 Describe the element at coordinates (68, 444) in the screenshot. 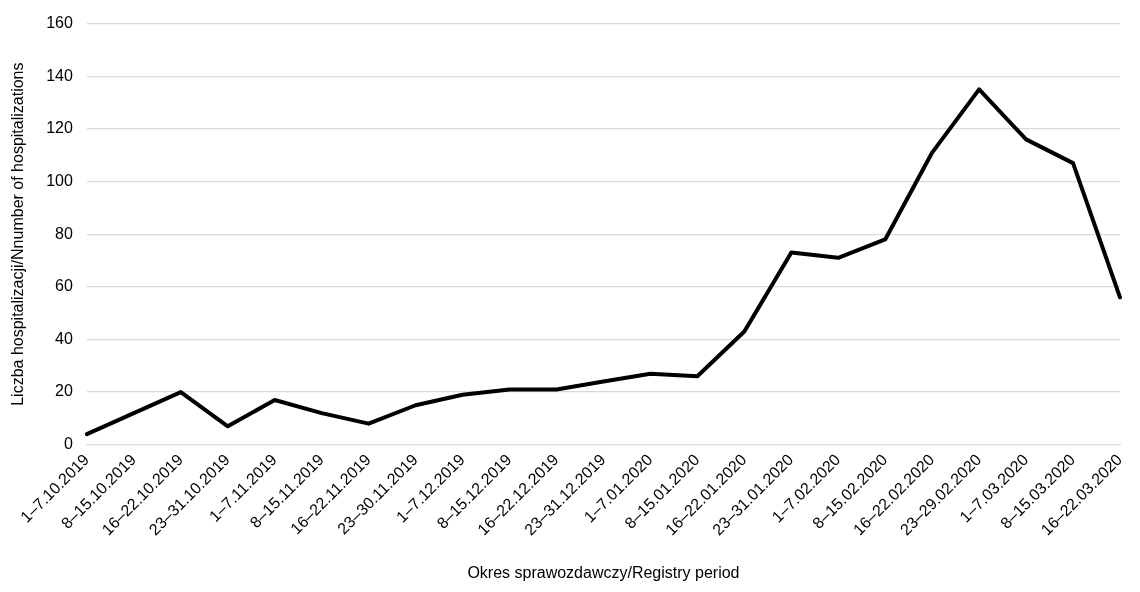

I see `y-tick-label: 0` at that location.